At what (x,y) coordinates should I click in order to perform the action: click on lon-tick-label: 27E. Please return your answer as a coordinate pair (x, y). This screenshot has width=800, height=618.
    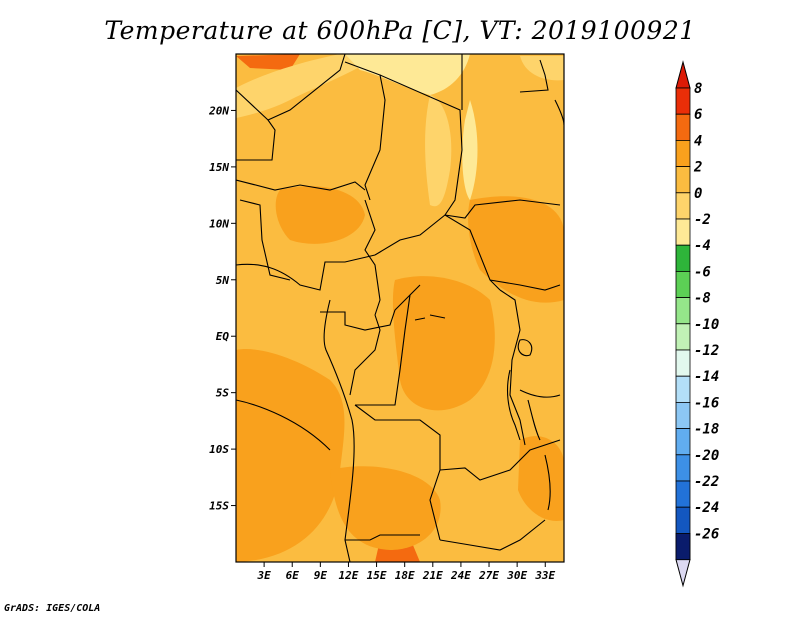
    Looking at the image, I should click on (488, 575).